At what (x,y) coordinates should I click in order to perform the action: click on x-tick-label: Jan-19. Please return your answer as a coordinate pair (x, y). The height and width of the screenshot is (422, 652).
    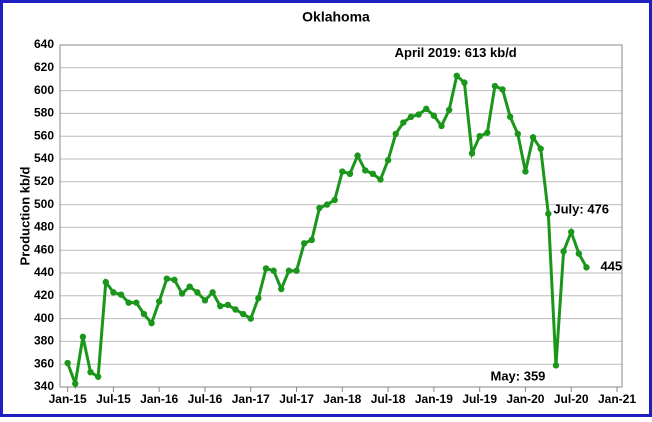
    Looking at the image, I should click on (434, 399).